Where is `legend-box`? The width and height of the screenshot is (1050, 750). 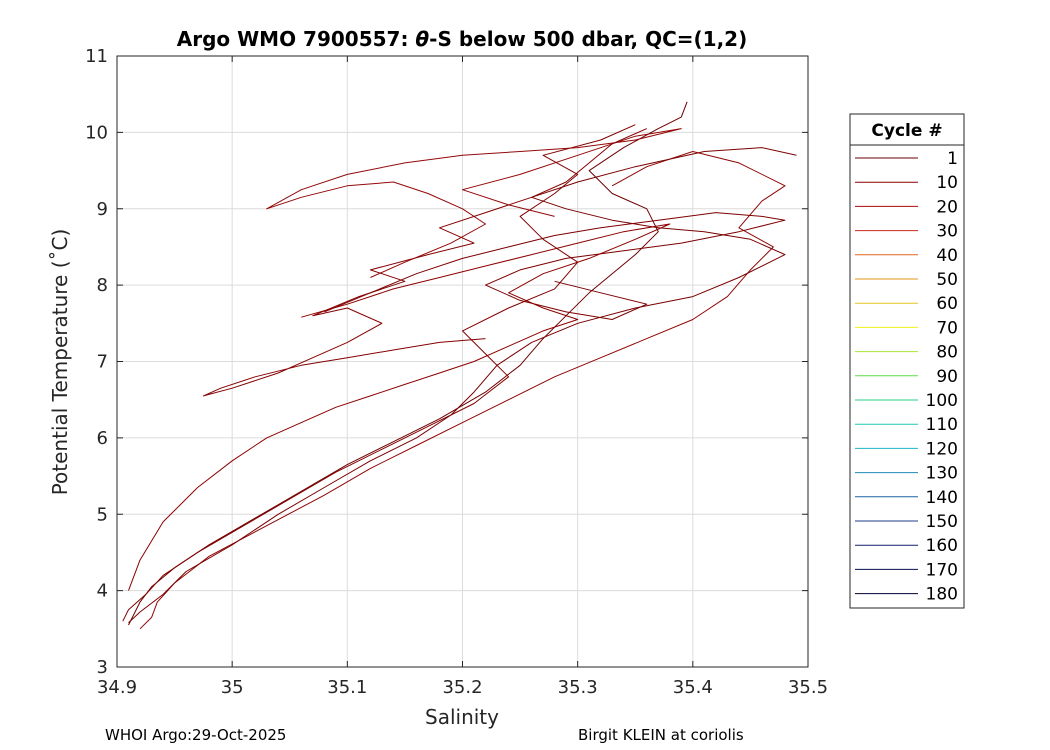 legend-box is located at coordinates (907, 361).